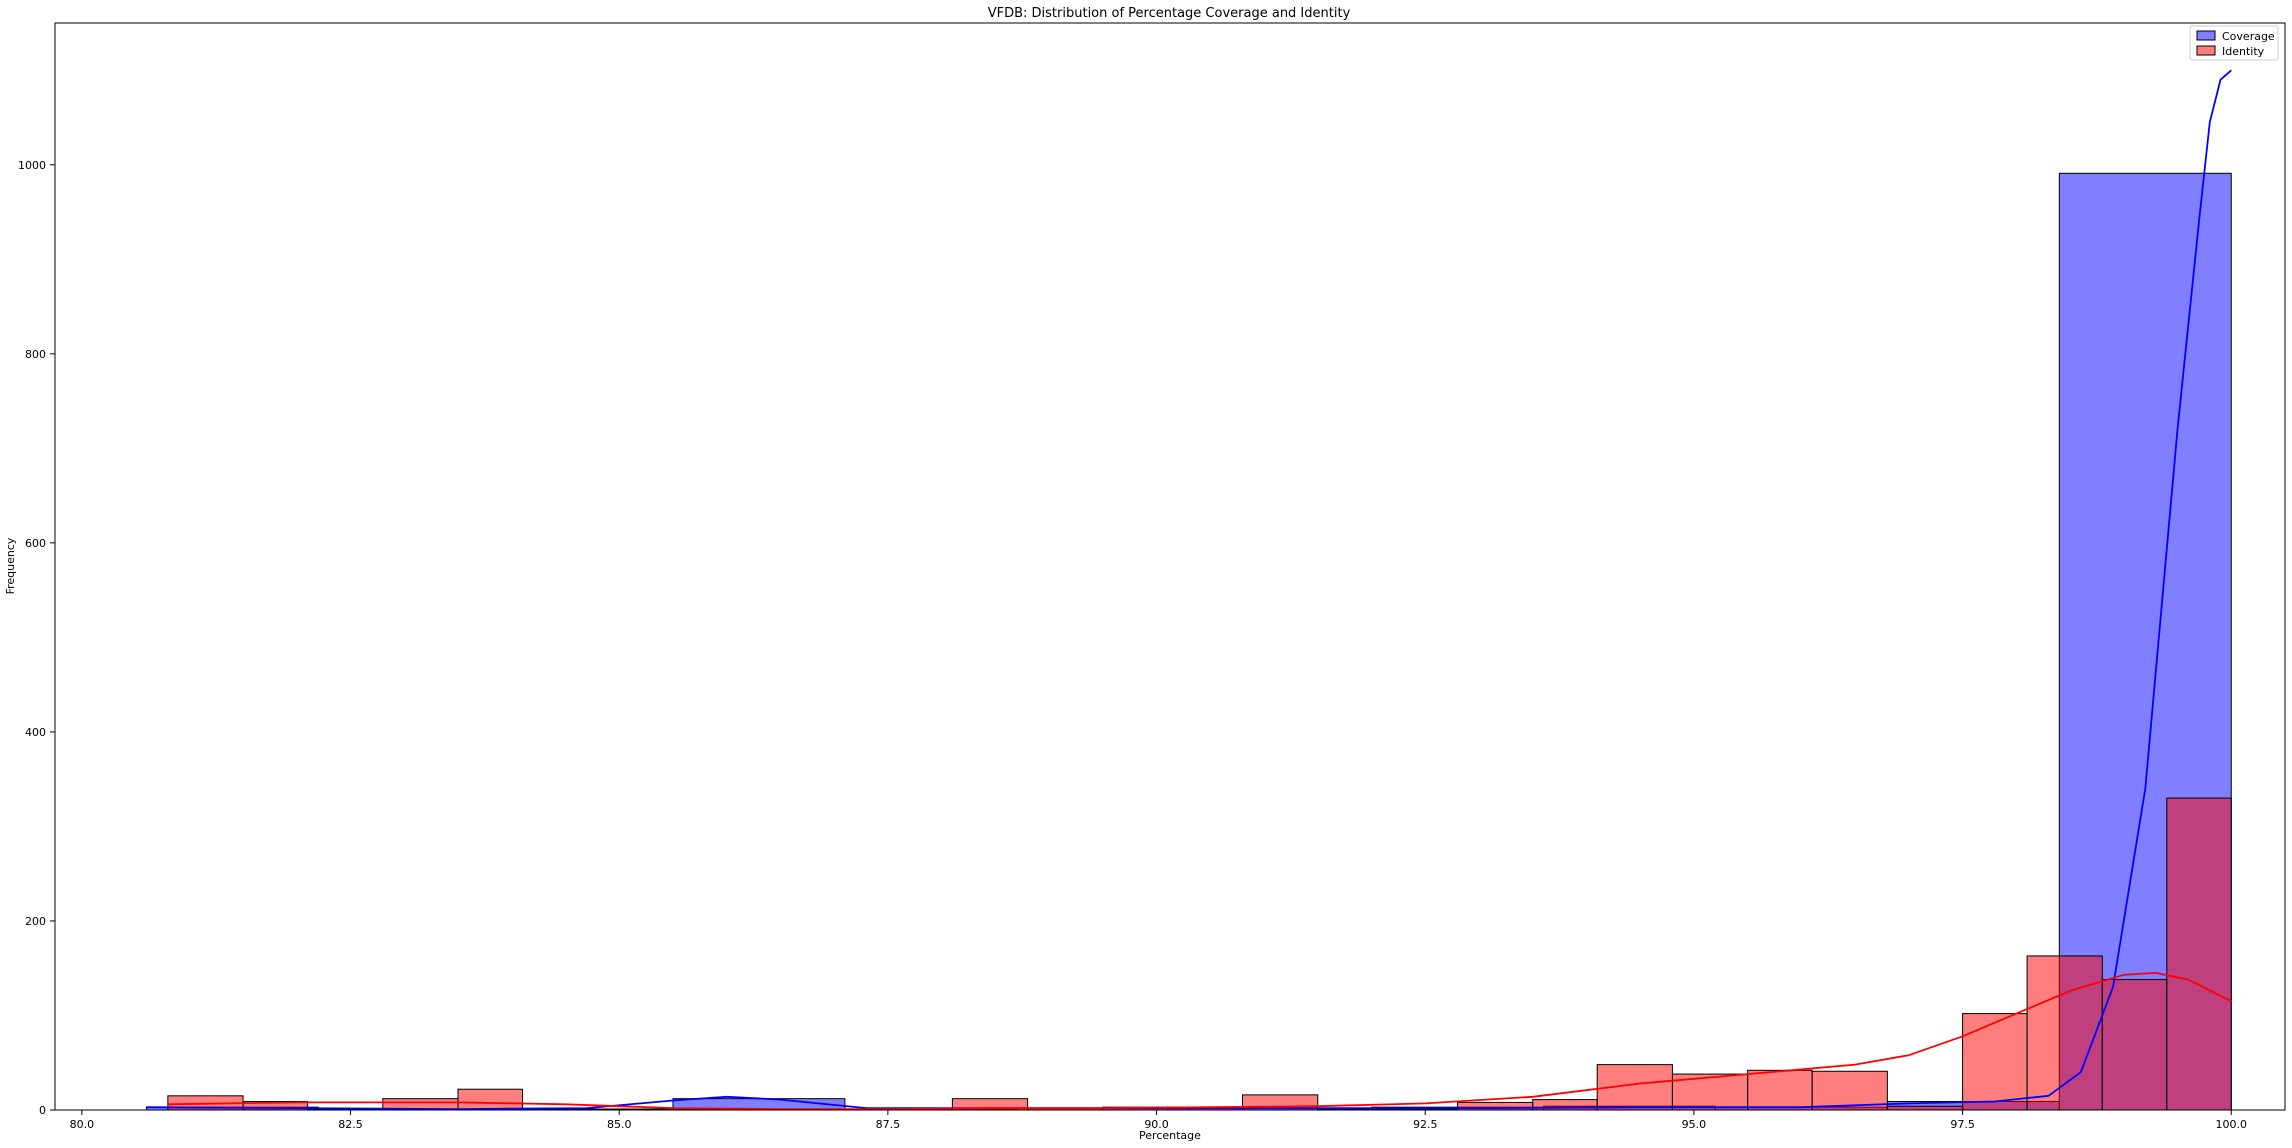  I want to click on legend-swatch-identity, so click(2206, 50).